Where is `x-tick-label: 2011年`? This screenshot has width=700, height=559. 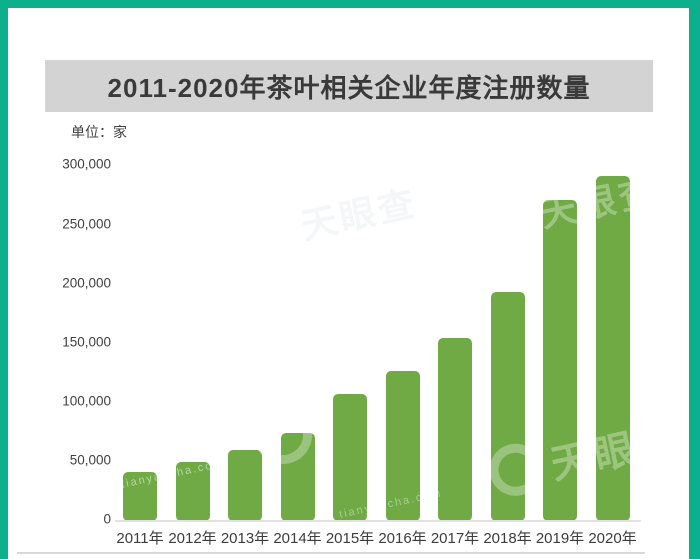
x-tick-label: 2011年 is located at coordinates (140, 538).